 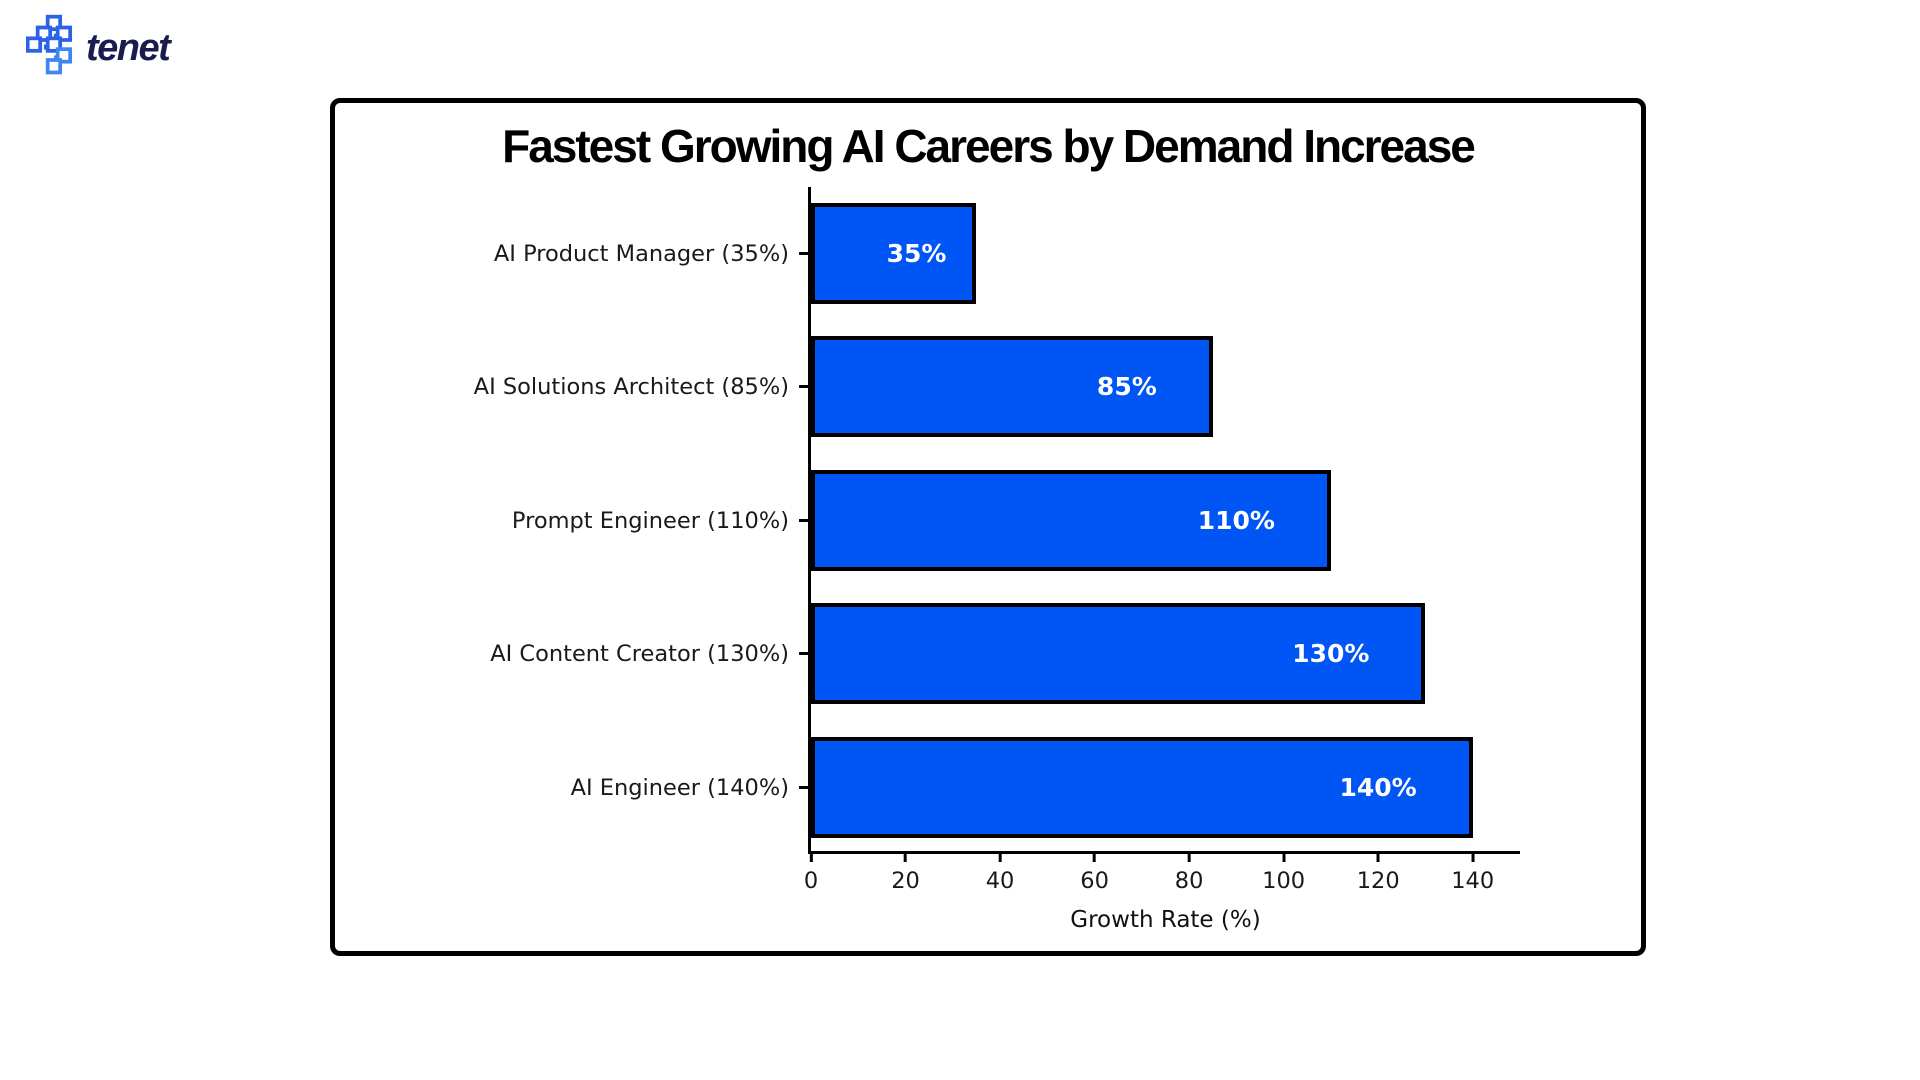 I want to click on tenet-pixel-cross-icon, so click(x=49, y=44).